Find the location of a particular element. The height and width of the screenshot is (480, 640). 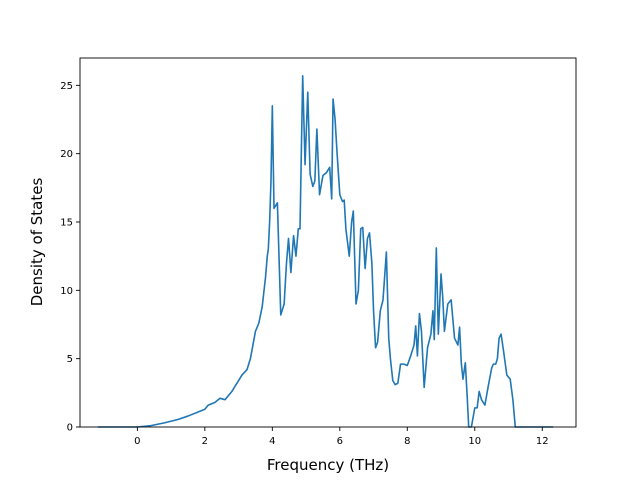

x-tick-label: 2 is located at coordinates (205, 441).